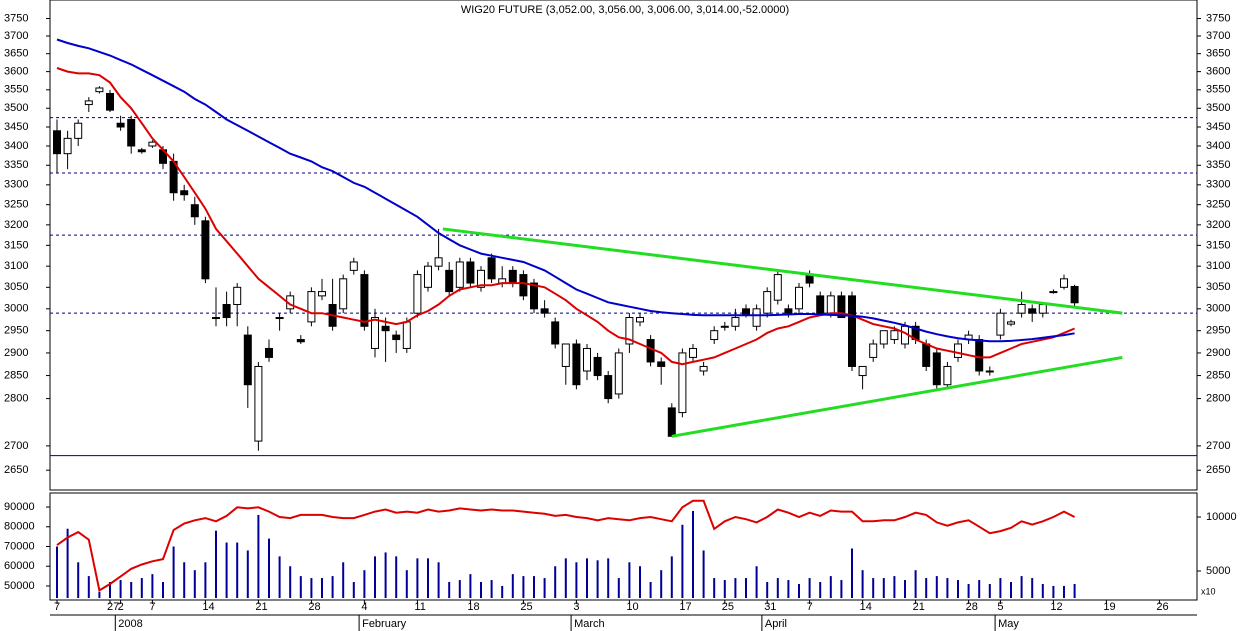  What do you see at coordinates (16, 309) in the screenshot?
I see `y-tick-label: 3000` at bounding box center [16, 309].